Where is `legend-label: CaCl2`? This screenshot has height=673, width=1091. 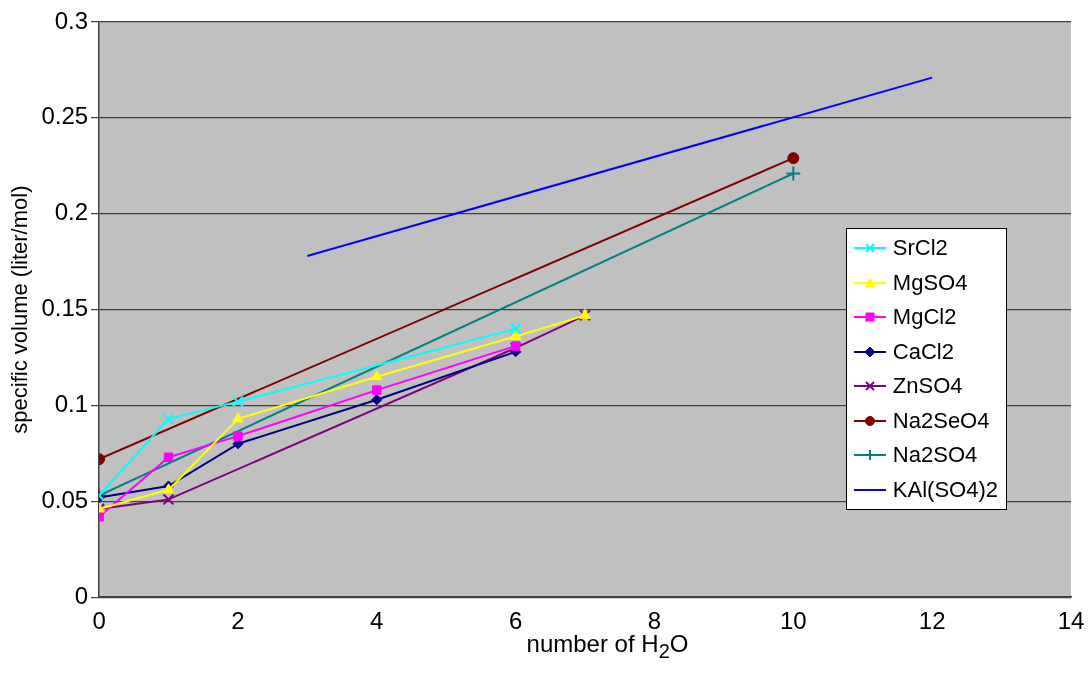 legend-label: CaCl2 is located at coordinates (923, 351).